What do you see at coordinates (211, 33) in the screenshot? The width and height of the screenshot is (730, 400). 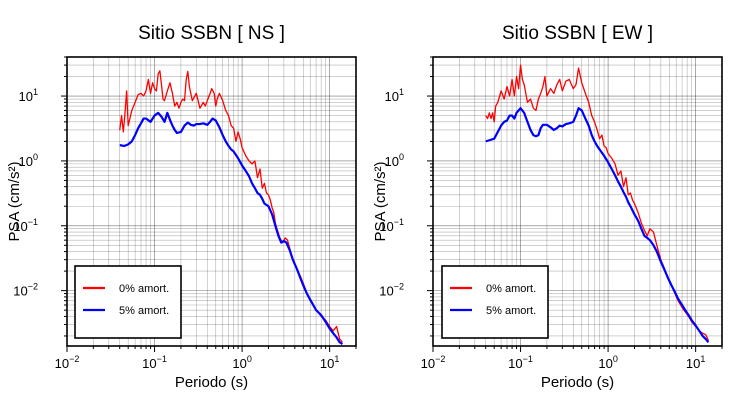 I see `chart-title: Sitio SSBN [ NS ]` at bounding box center [211, 33].